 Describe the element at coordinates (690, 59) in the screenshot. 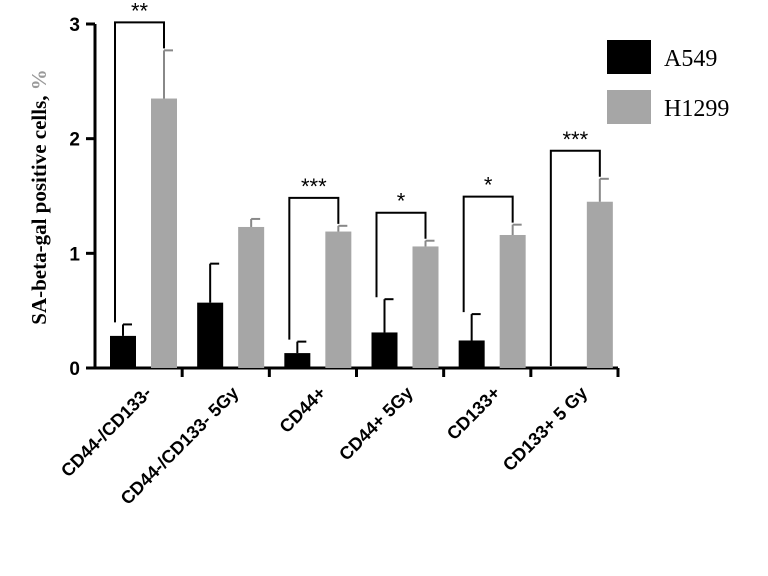

I see `legend-label: A549` at that location.